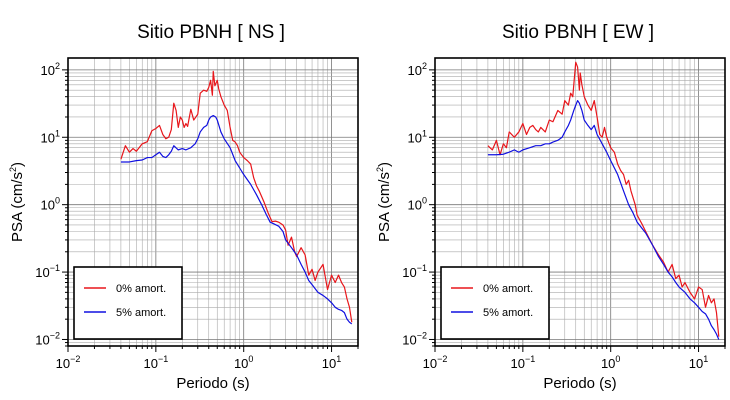  Describe the element at coordinates (578, 32) in the screenshot. I see `chart-title: Sitio PBNH [ EW ]` at that location.